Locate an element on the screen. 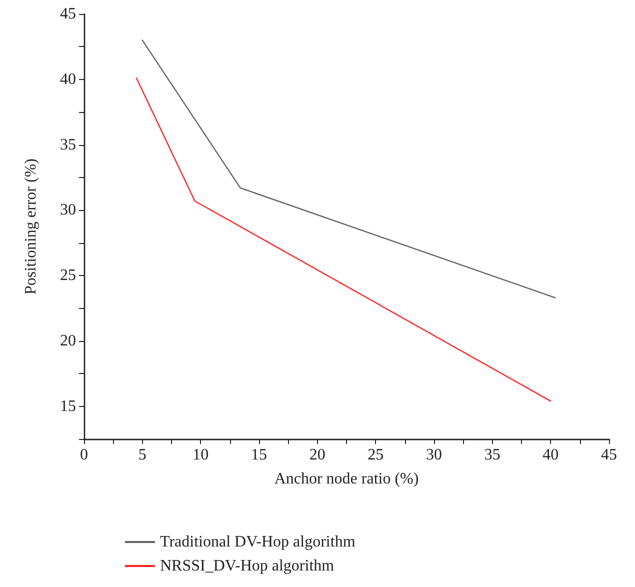 The width and height of the screenshot is (635, 587). x-axis-title: Anchor node ratio (%) is located at coordinates (346, 479).